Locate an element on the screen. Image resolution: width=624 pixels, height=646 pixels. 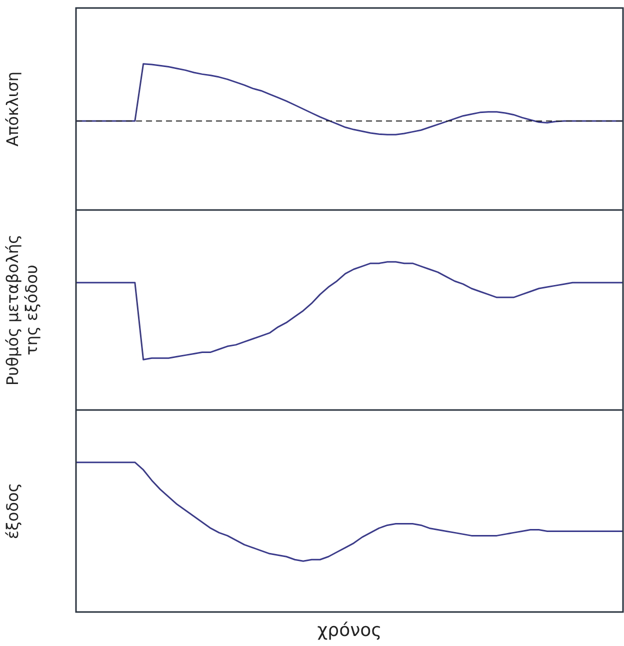
y-axis-title: έξοδος is located at coordinates (12, 511).